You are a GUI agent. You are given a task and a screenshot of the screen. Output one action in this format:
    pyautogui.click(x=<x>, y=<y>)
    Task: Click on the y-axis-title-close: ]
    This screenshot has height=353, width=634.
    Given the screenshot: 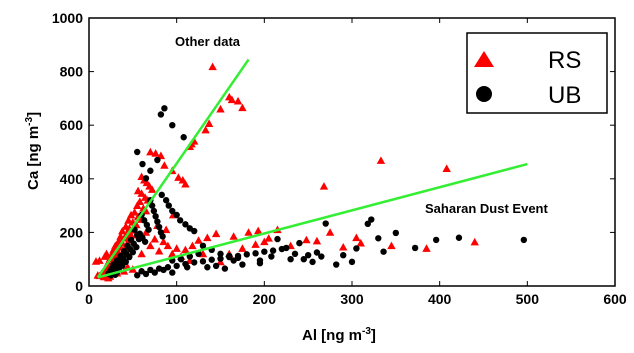 What is the action you would take?
    pyautogui.click(x=33, y=114)
    